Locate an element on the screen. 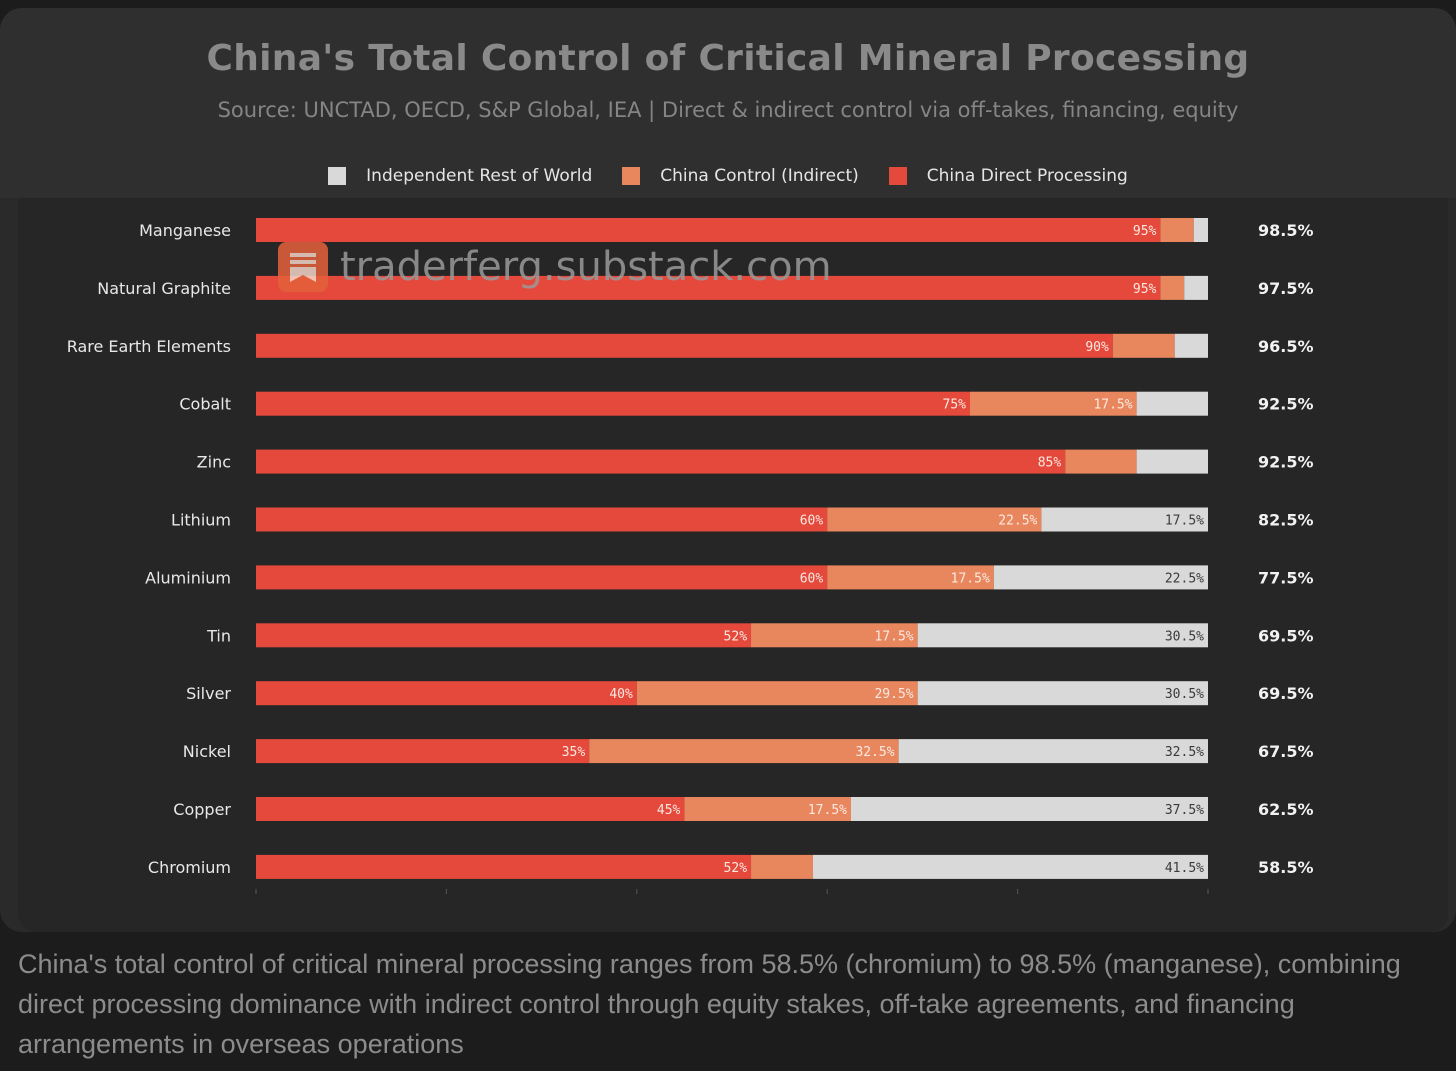  category-label: Aluminium is located at coordinates (188, 577).